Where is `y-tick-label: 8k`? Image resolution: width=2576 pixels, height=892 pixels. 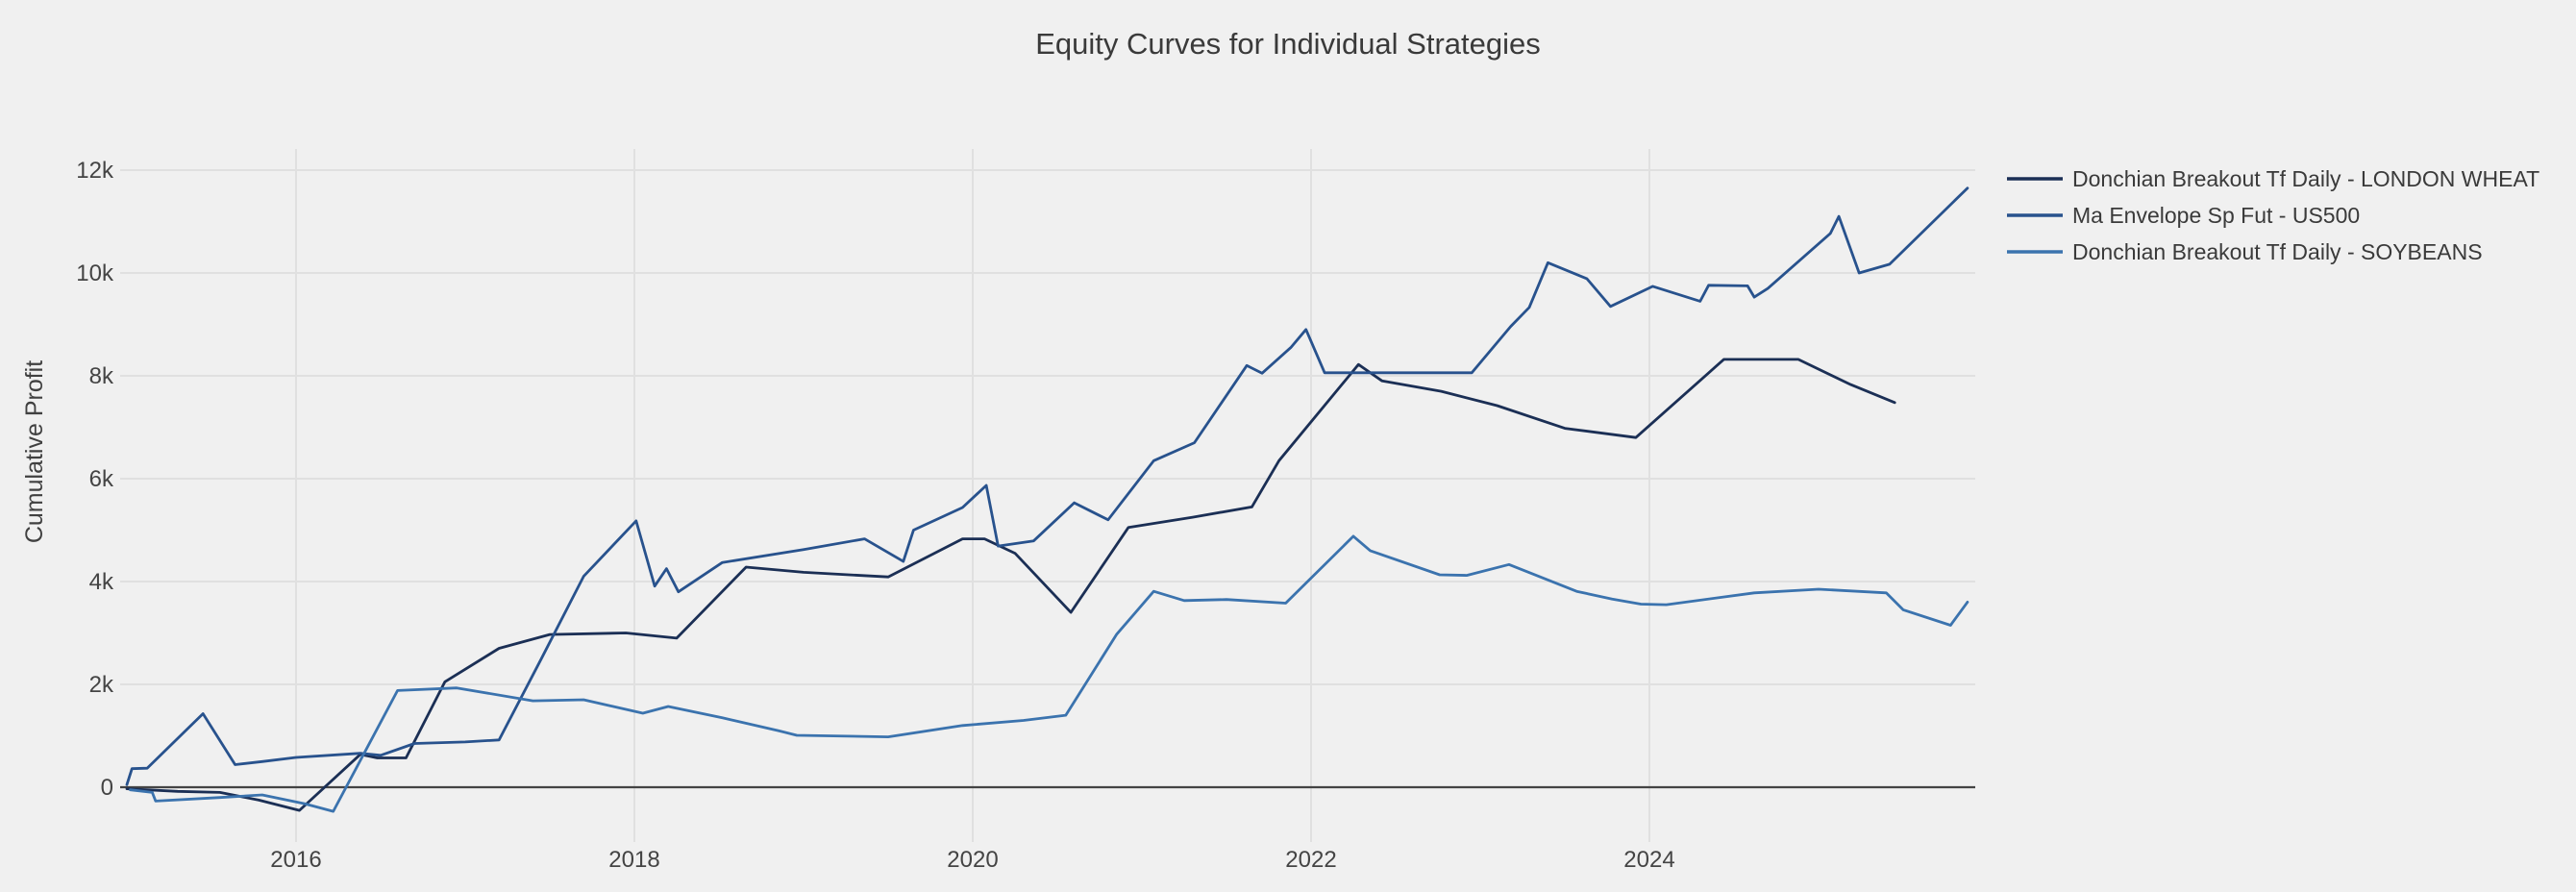 y-tick-label: 8k is located at coordinates (102, 376).